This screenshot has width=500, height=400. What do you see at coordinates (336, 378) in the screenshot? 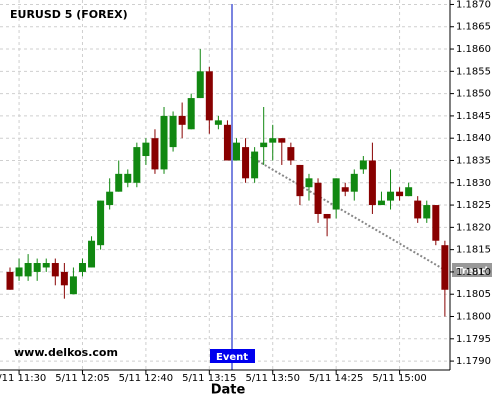
I see `x-tick-label: 5/11 14:25` at bounding box center [336, 378].